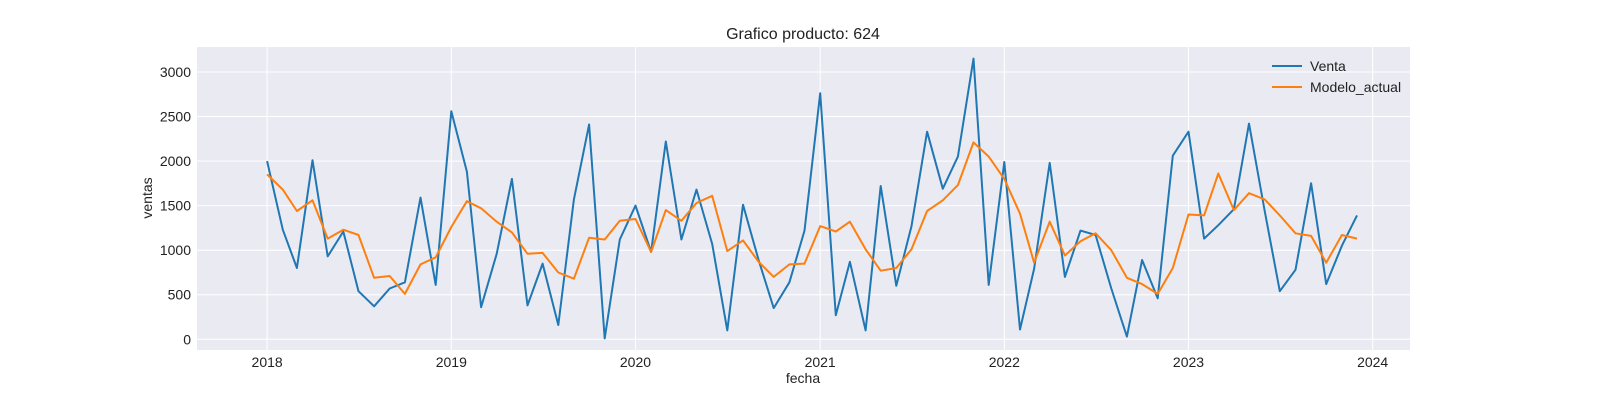 The width and height of the screenshot is (1600, 400). I want to click on x-tick-labels: 2018 2019 2020 2021 2022 2023 2024, so click(820, 362).